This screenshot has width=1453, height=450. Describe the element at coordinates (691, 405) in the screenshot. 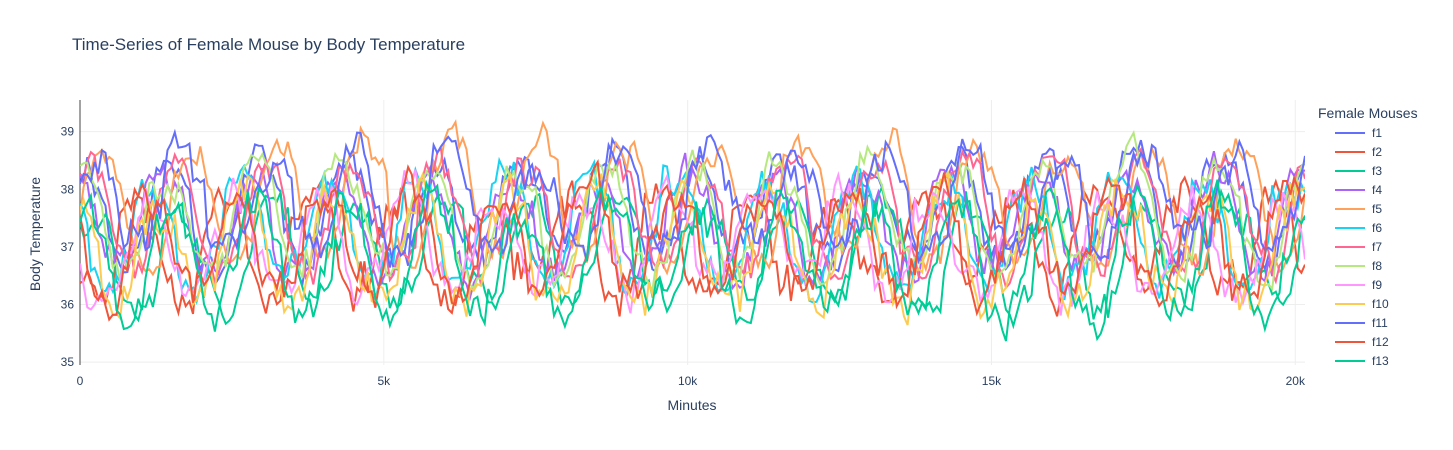

I see `x-axis-title: Minutes` at that location.